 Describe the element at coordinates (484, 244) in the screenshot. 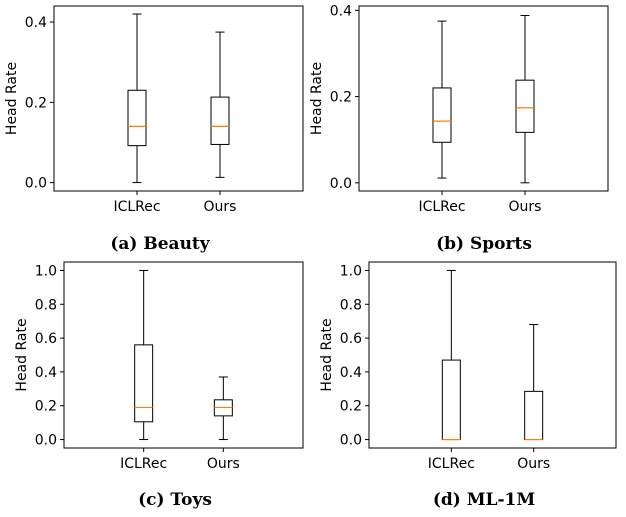

I see `subfigure-caption: (b) Sports` at that location.